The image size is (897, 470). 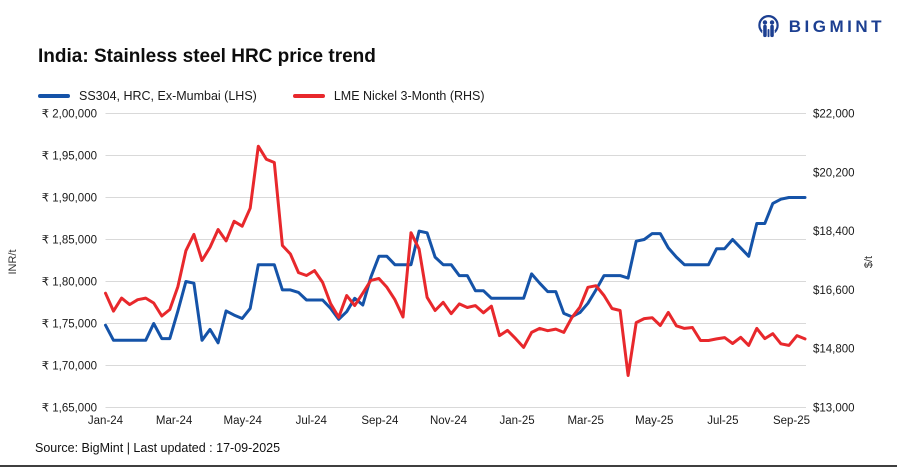 What do you see at coordinates (312, 421) in the screenshot?
I see `x-axis-tick: Jul-24` at bounding box center [312, 421].